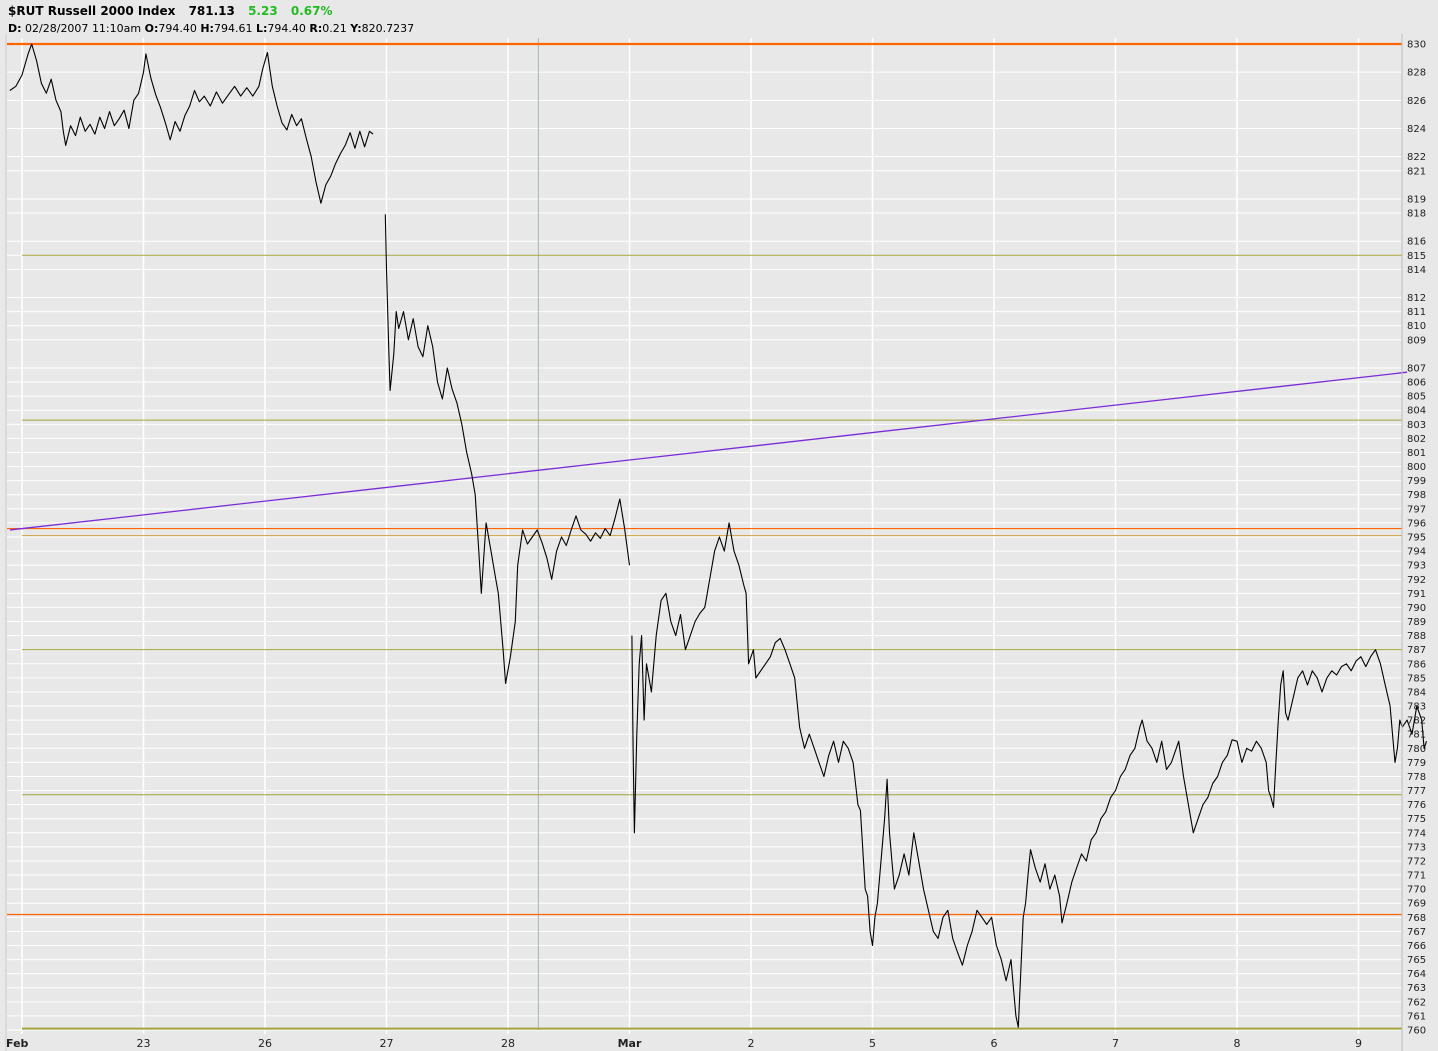 This screenshot has width=1438, height=1051. What do you see at coordinates (1416, 636) in the screenshot?
I see `y-tick-label: 788` at bounding box center [1416, 636].